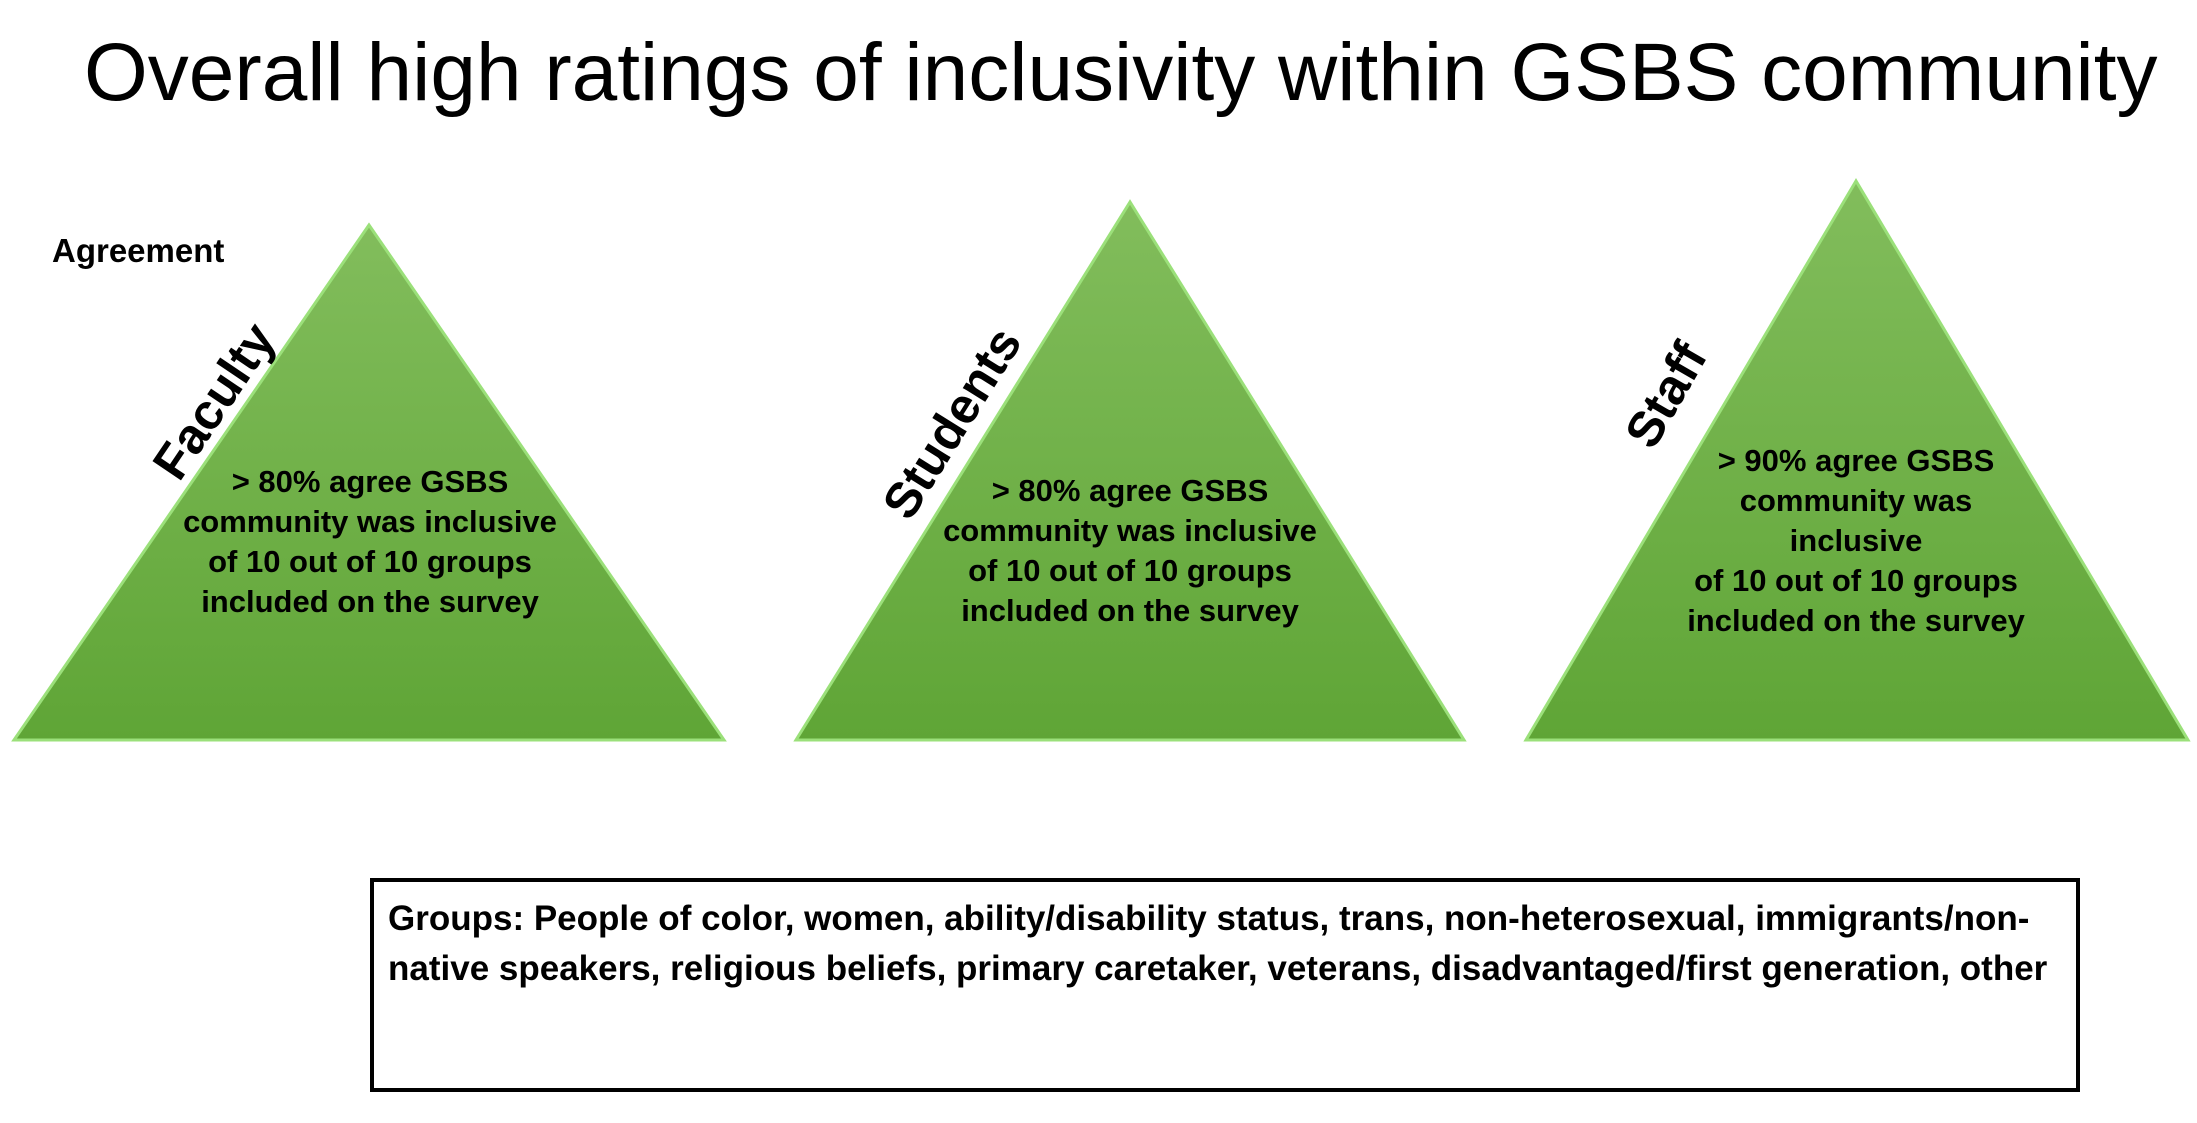 Image resolution: width=2197 pixels, height=1123 pixels. What do you see at coordinates (1130, 470) in the screenshot?
I see `students-triangle` at bounding box center [1130, 470].